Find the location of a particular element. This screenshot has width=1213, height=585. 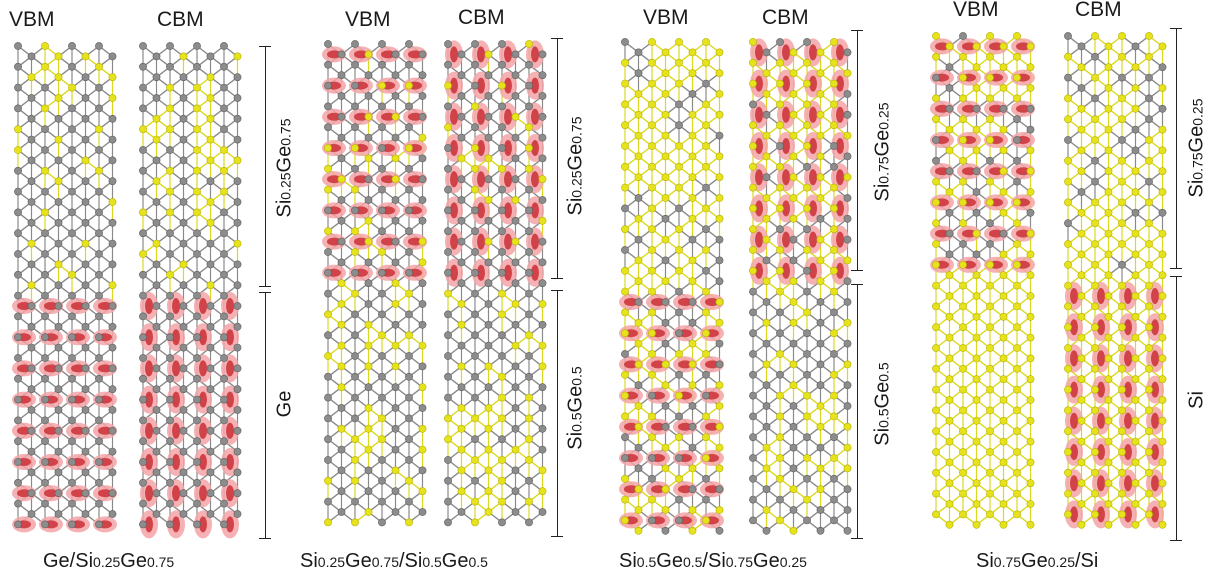

lower-region-label: Si0.5Ge0.5 is located at coordinates (575, 408).